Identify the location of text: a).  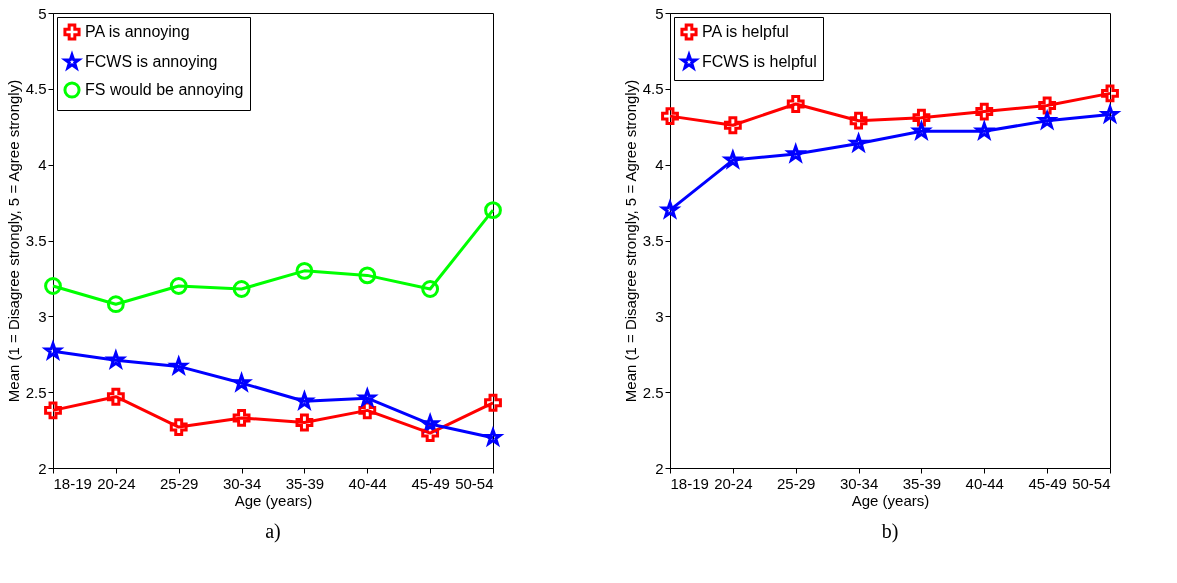
(273, 531).